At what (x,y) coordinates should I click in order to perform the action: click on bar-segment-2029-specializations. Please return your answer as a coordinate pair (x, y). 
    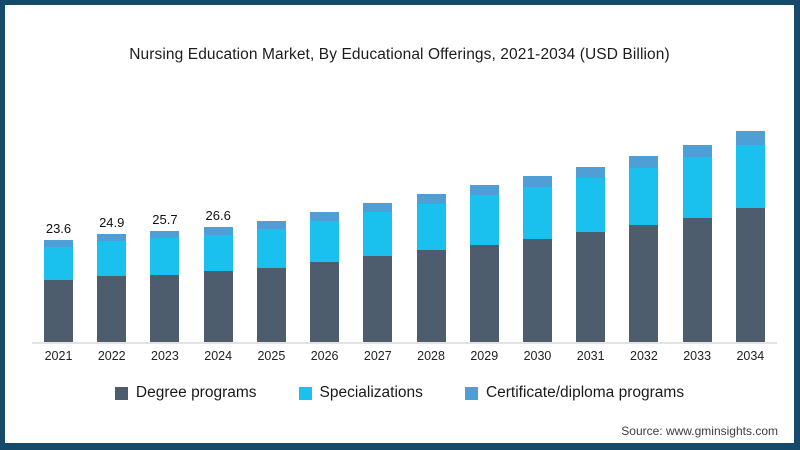
    Looking at the image, I should click on (484, 220).